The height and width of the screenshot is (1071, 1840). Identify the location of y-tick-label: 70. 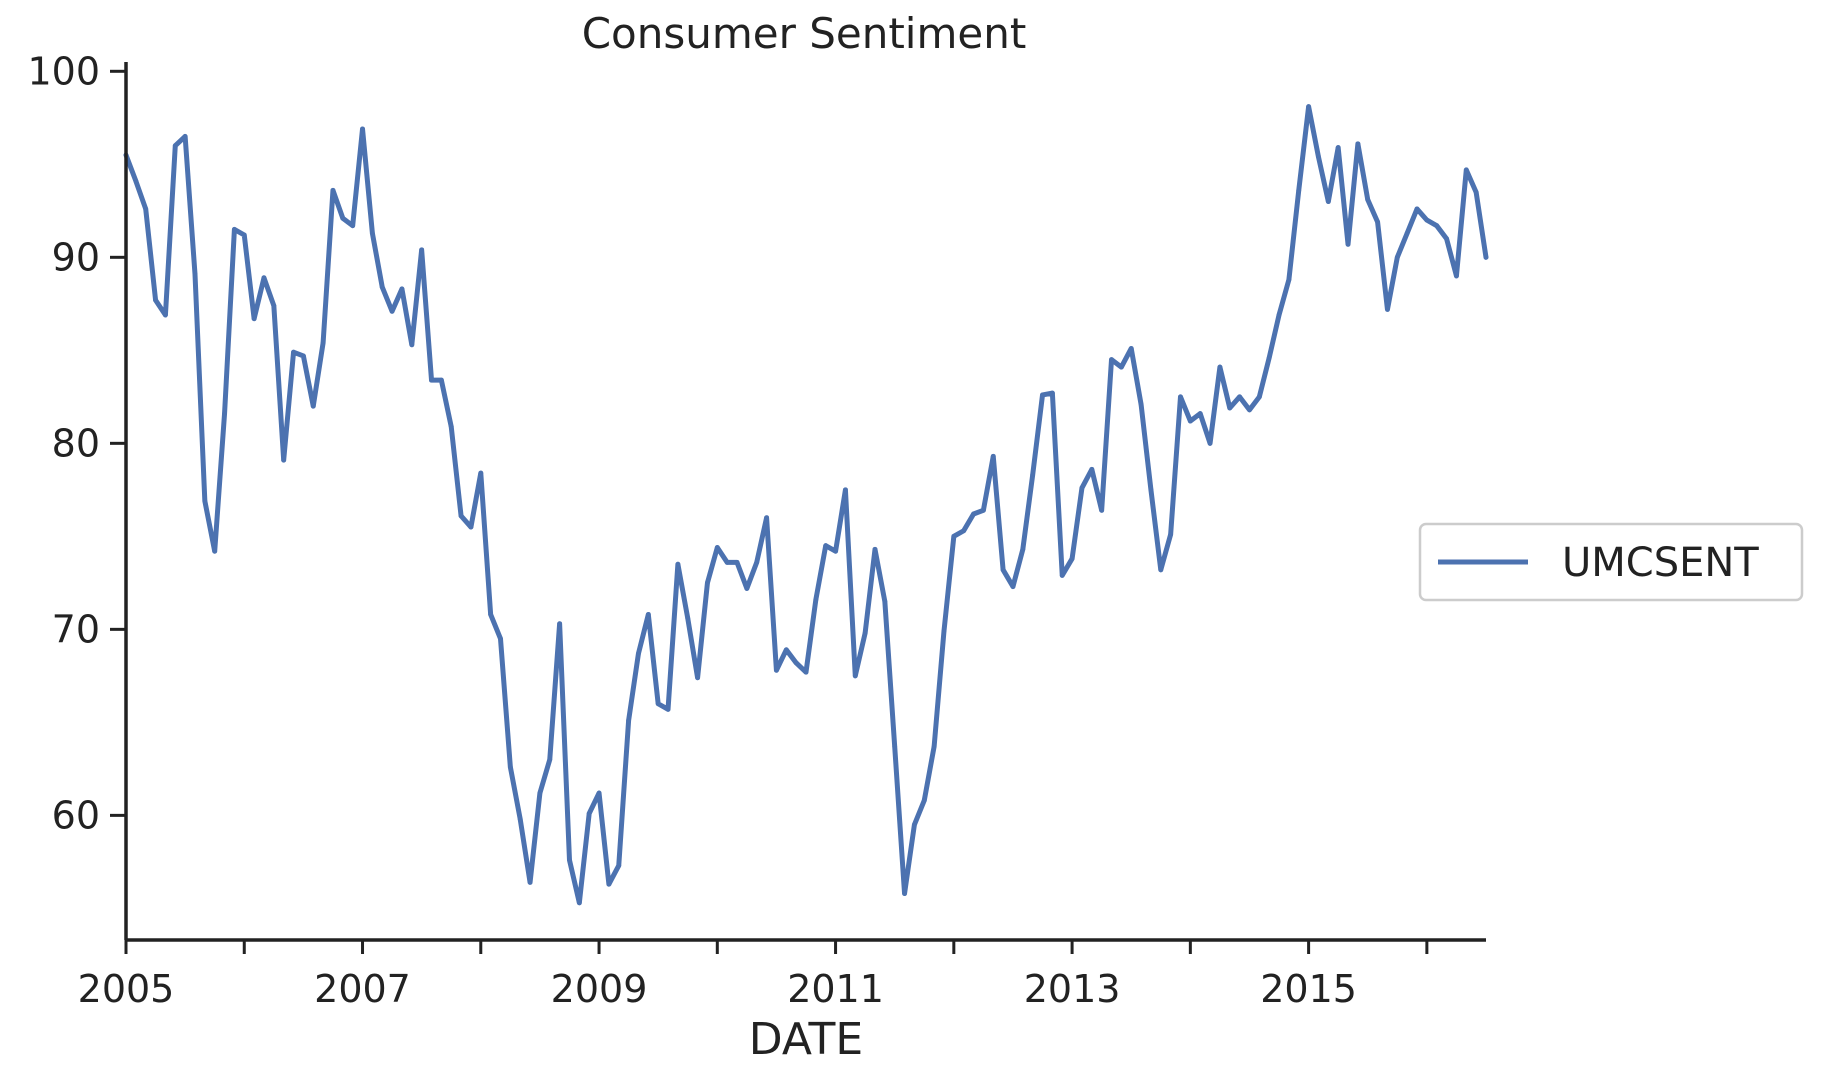
(76, 629).